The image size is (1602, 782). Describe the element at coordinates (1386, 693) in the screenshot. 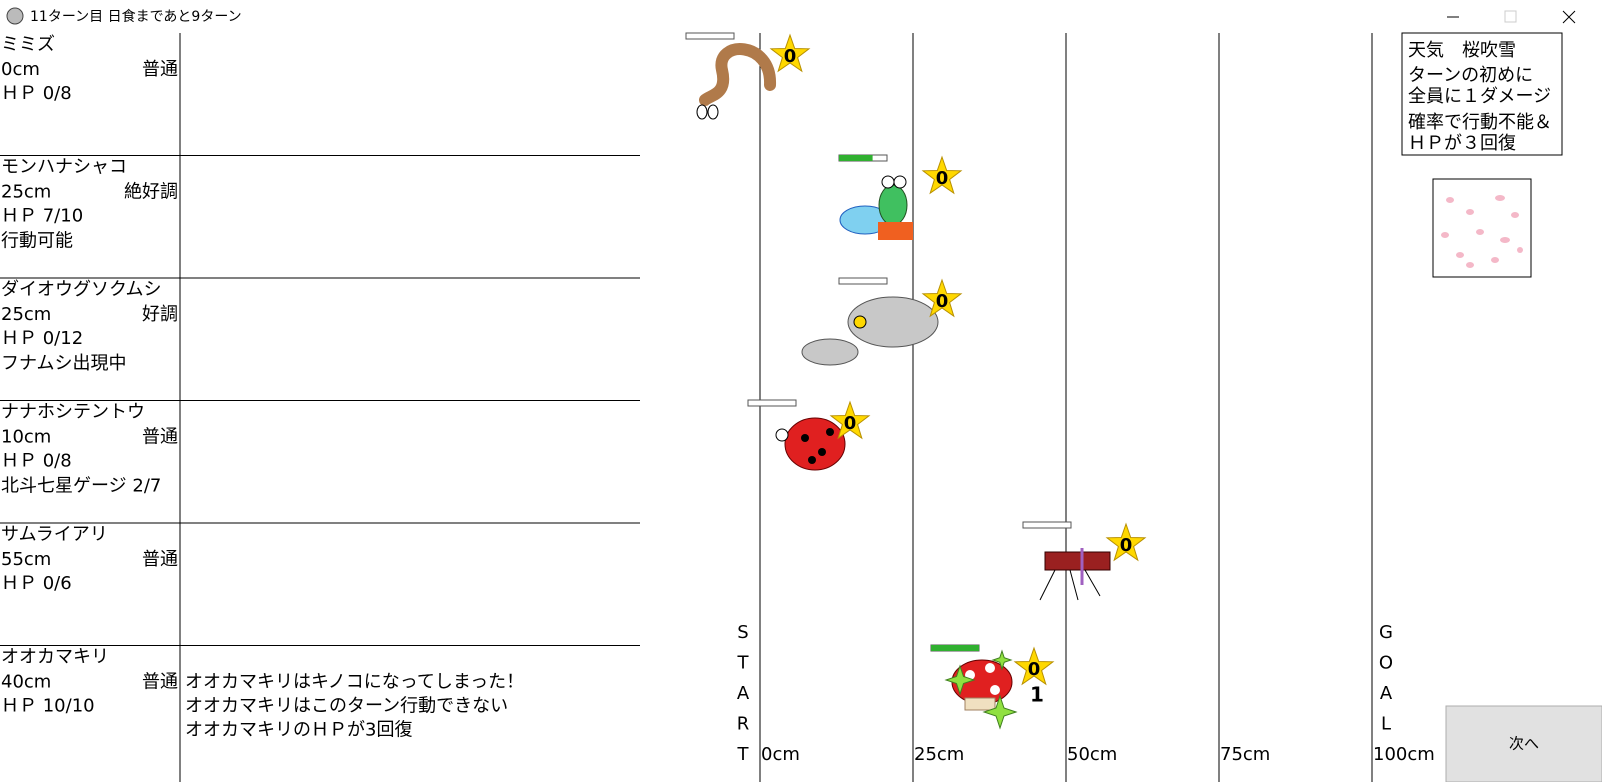

I see `goal-letter: A` at that location.